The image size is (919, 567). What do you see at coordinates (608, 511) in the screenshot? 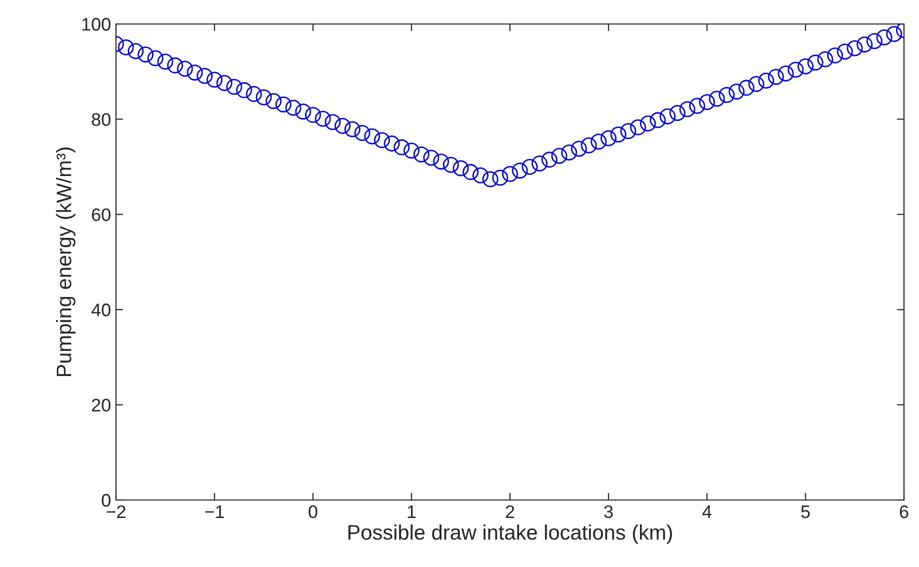
I see `x-tick-label: 3` at bounding box center [608, 511].